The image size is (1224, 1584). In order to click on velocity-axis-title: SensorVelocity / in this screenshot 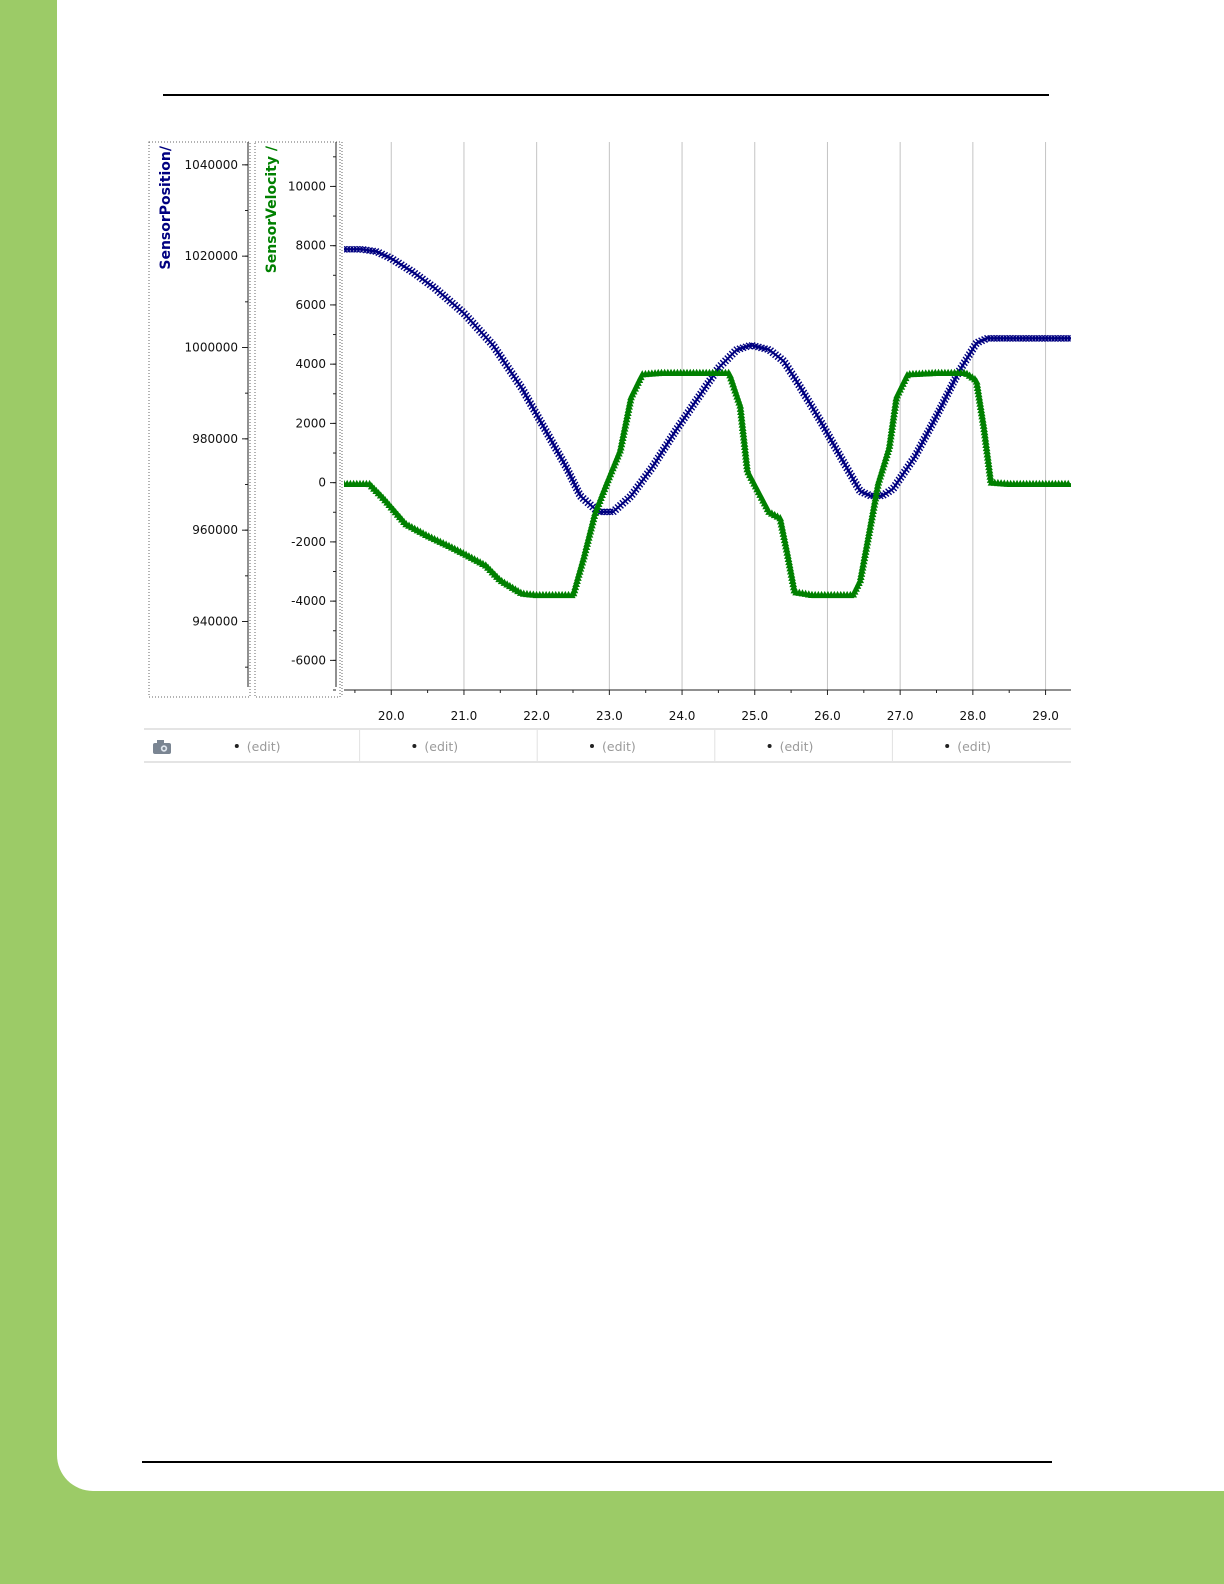, I will do `click(272, 209)`.